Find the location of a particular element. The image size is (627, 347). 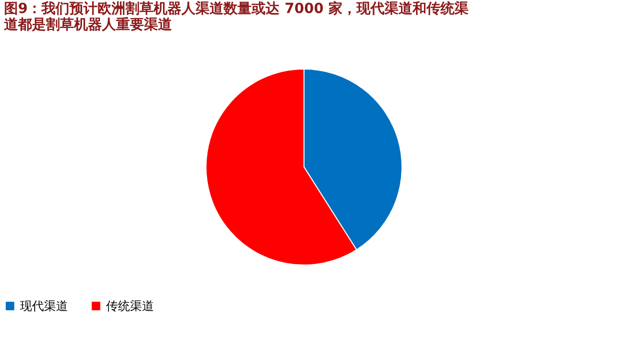

text: 道都是割草机器人重要渠道 is located at coordinates (88, 25).